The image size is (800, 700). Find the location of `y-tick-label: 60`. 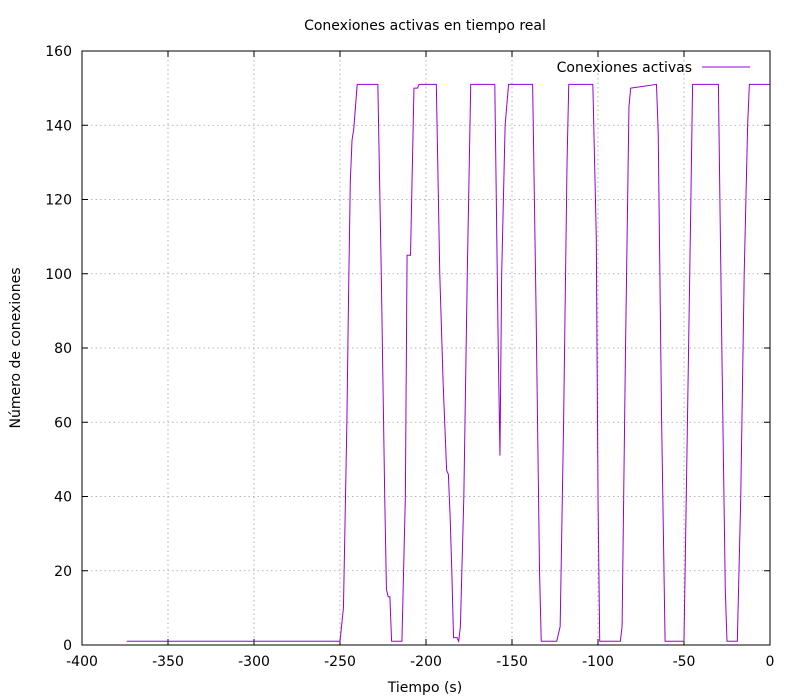

y-tick-label: 60 is located at coordinates (63, 423).